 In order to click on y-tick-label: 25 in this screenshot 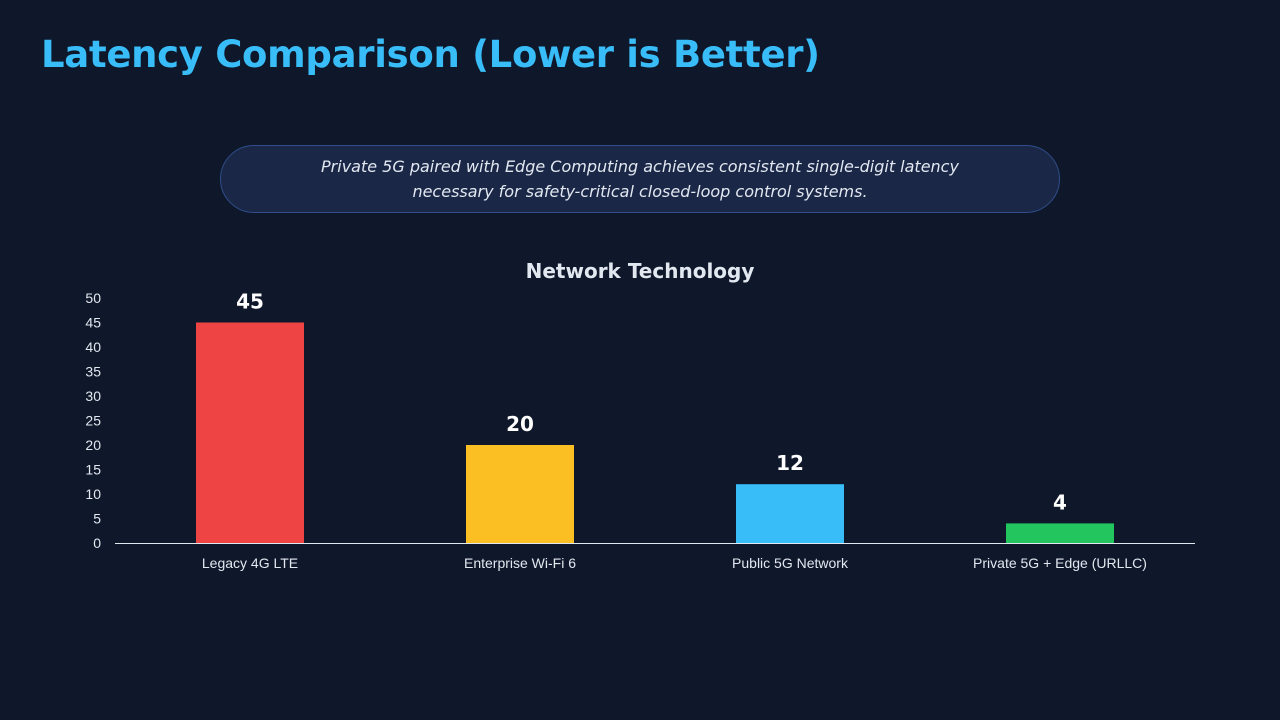, I will do `click(93, 421)`.